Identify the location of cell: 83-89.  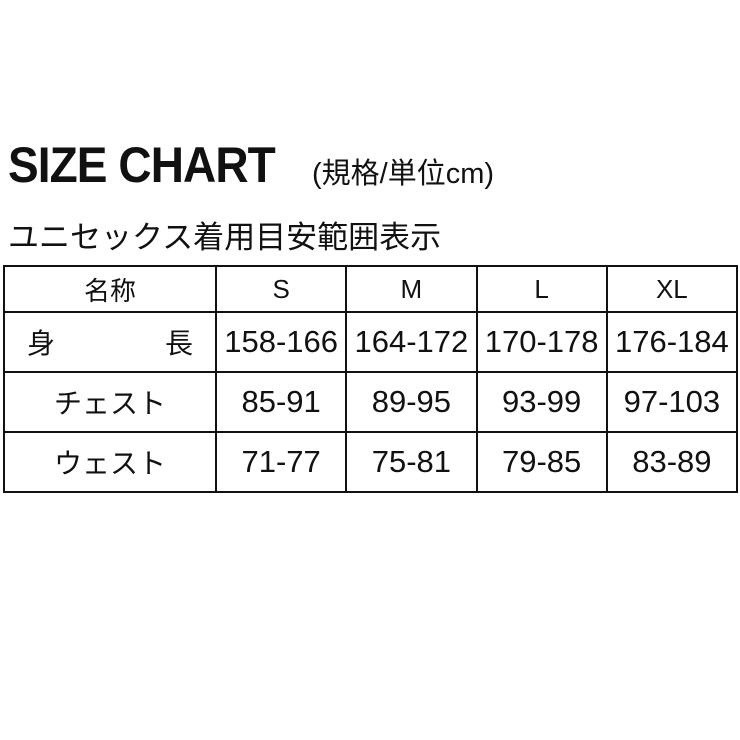
(672, 462).